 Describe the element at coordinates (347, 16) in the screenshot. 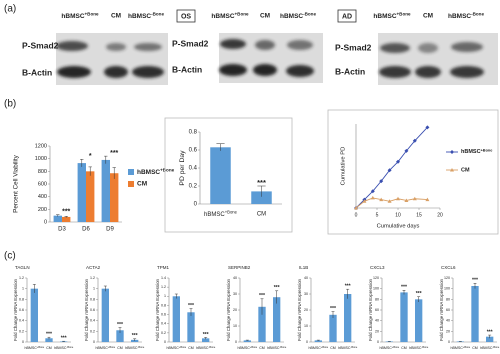

I see `blot-tag-box` at that location.